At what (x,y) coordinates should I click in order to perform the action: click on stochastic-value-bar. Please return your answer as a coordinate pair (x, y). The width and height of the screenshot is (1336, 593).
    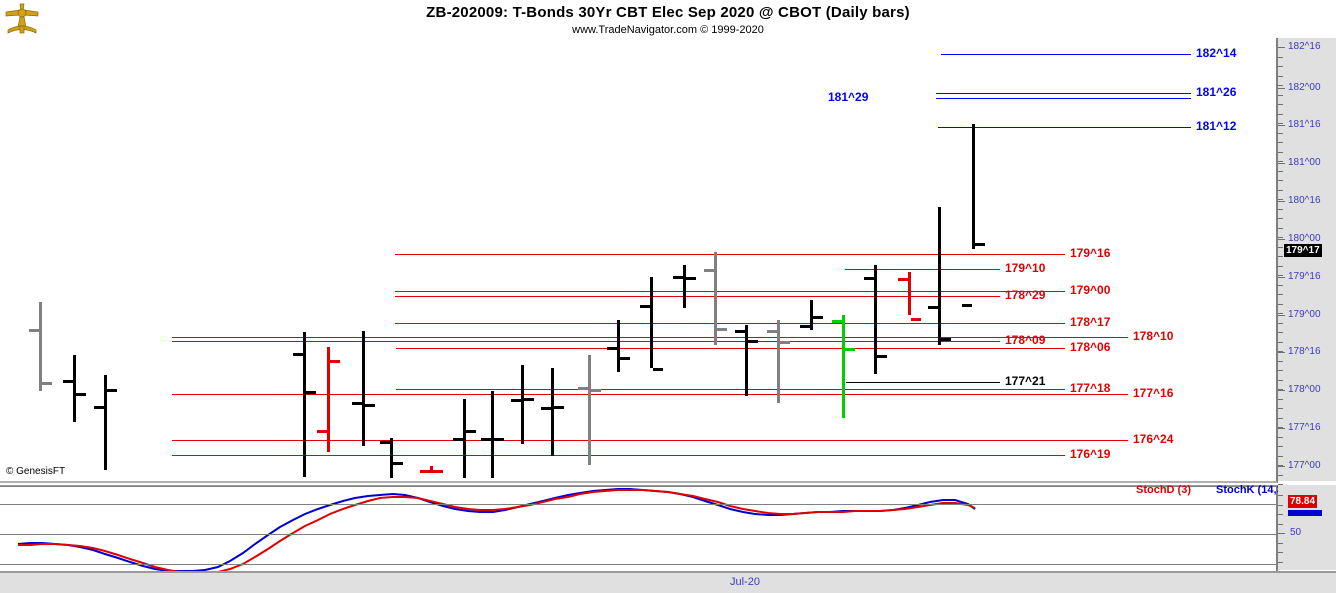
    Looking at the image, I should click on (1305, 513).